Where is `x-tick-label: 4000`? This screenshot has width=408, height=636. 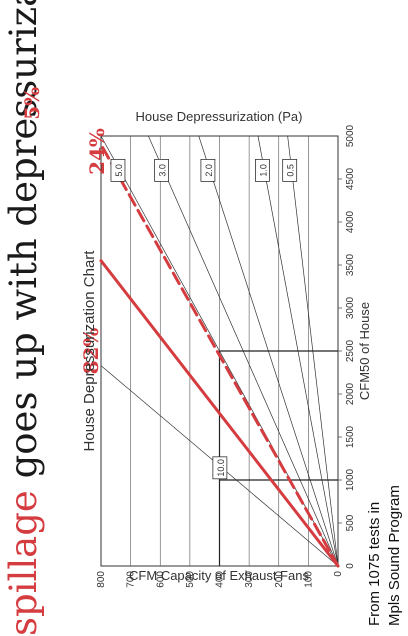 x-tick-label: 4000 is located at coordinates (350, 221).